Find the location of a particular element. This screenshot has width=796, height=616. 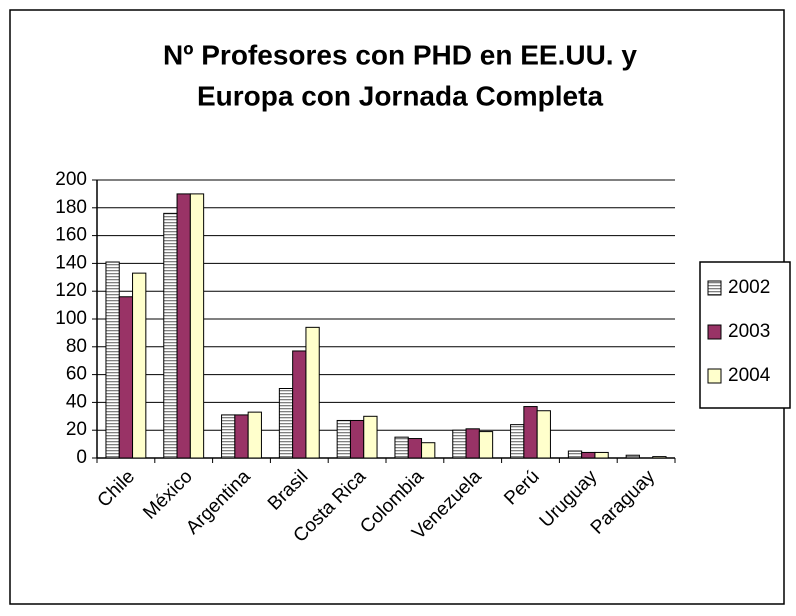

y-tick-label: 100 is located at coordinates (71, 318).